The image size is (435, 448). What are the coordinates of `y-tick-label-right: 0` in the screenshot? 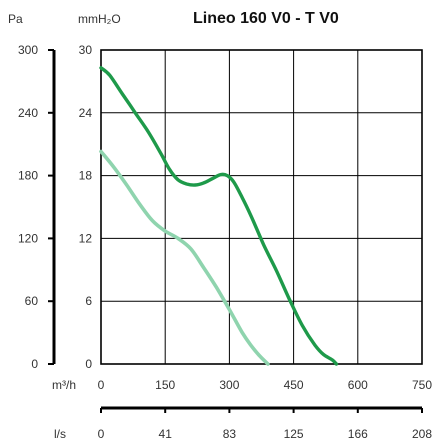 It's located at (88, 364).